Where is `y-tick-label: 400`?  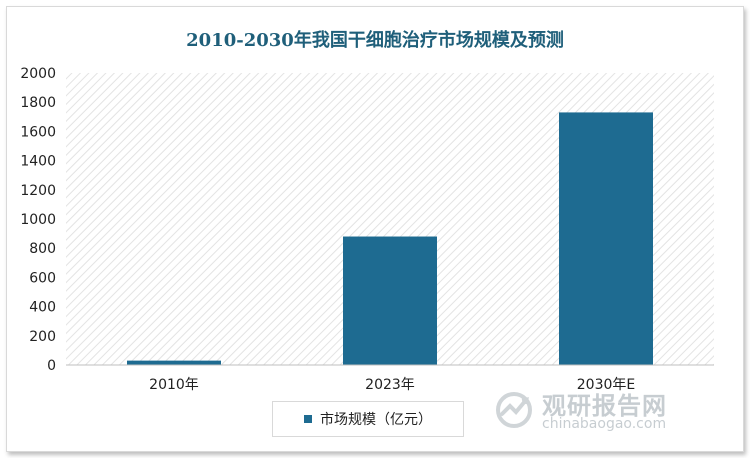 y-tick-label: 400 is located at coordinates (42, 308).